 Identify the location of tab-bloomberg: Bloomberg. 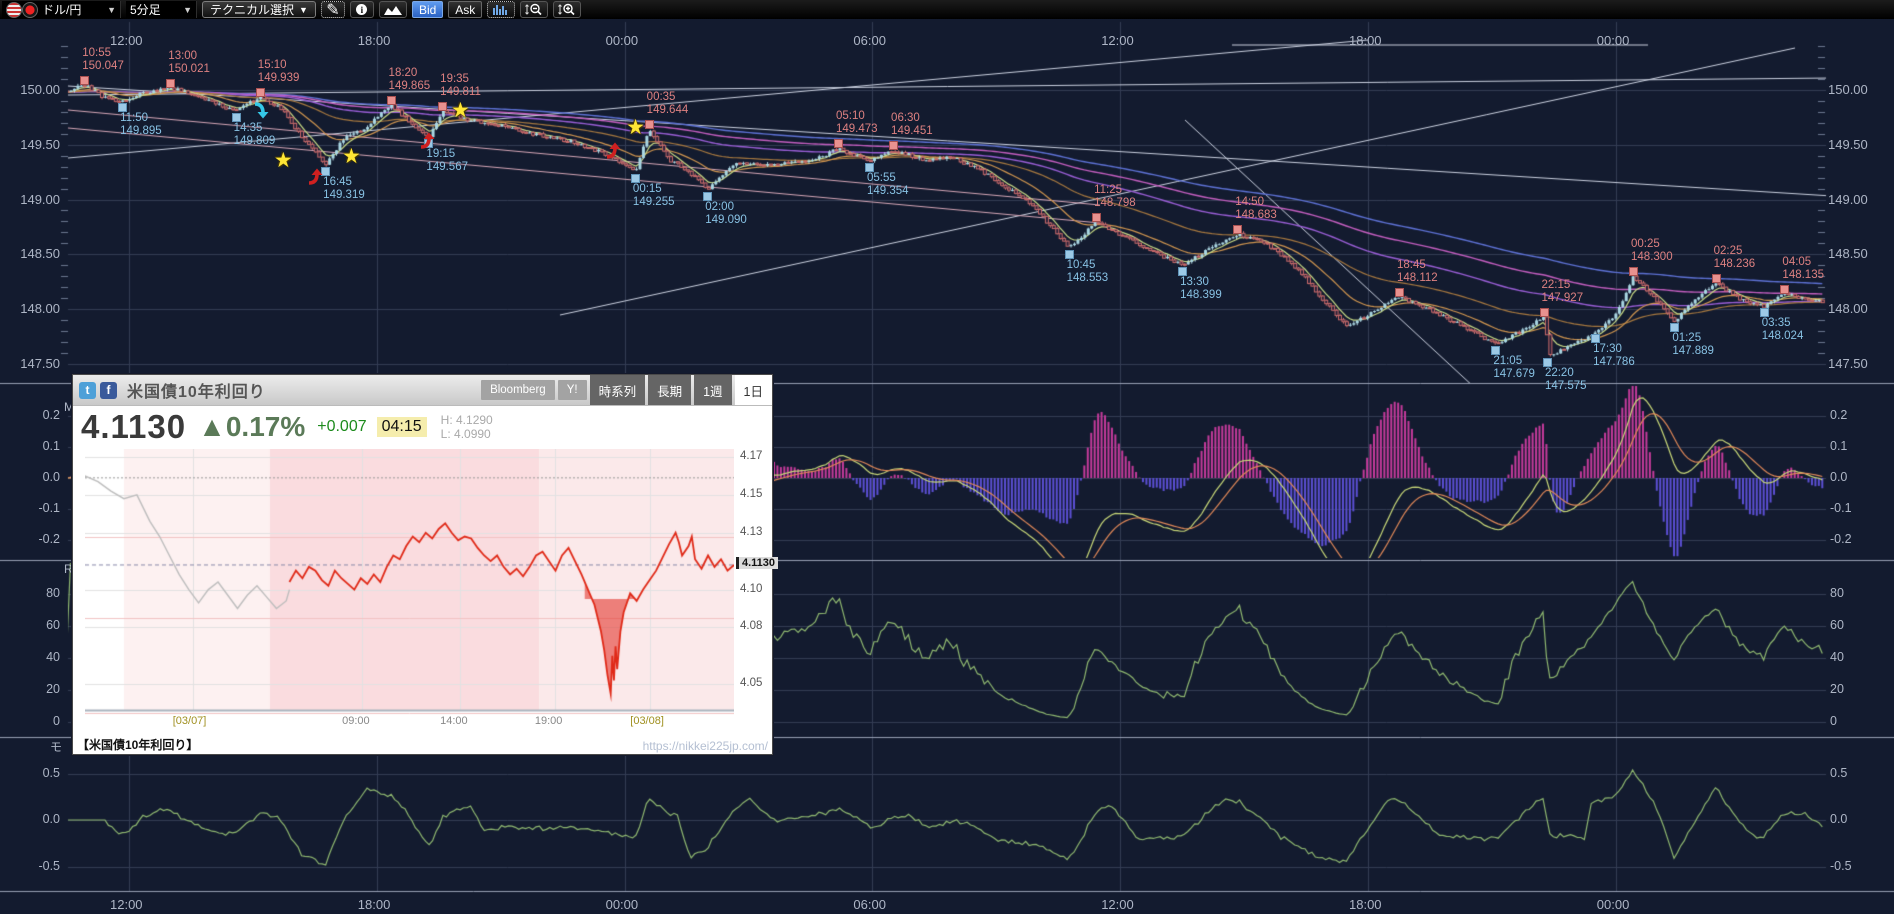
(518, 390).